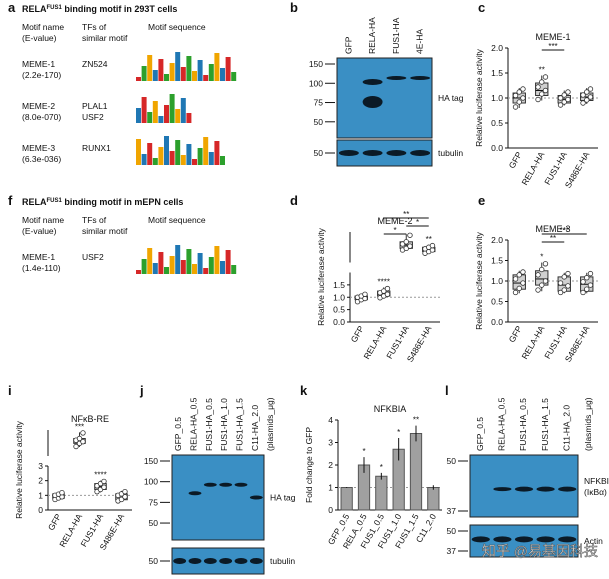  I want to click on lane-label: GFP_0.5, so click(178, 434).